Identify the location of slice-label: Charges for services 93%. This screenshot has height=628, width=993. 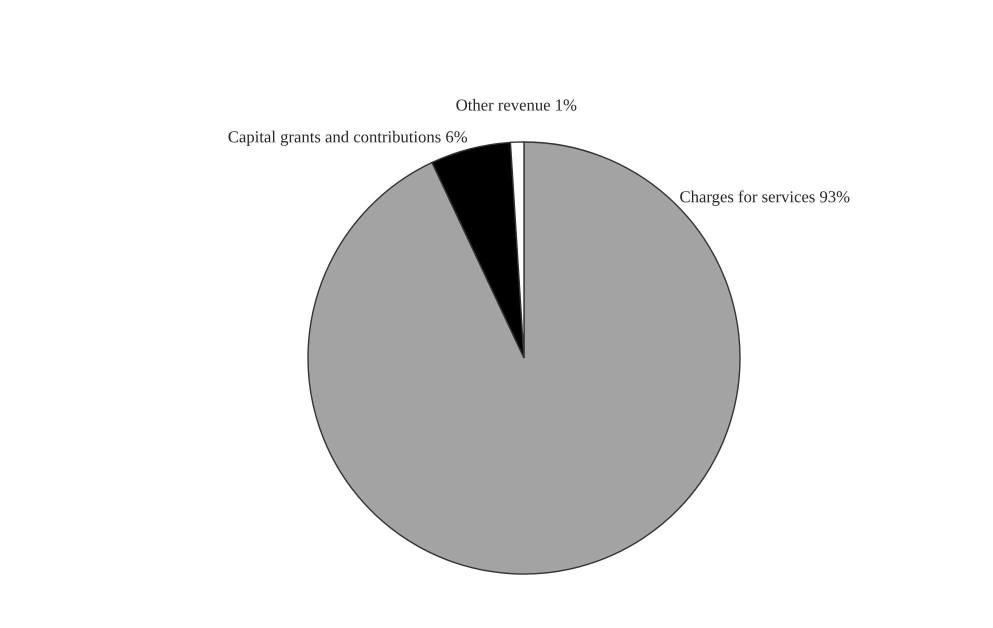
(765, 198).